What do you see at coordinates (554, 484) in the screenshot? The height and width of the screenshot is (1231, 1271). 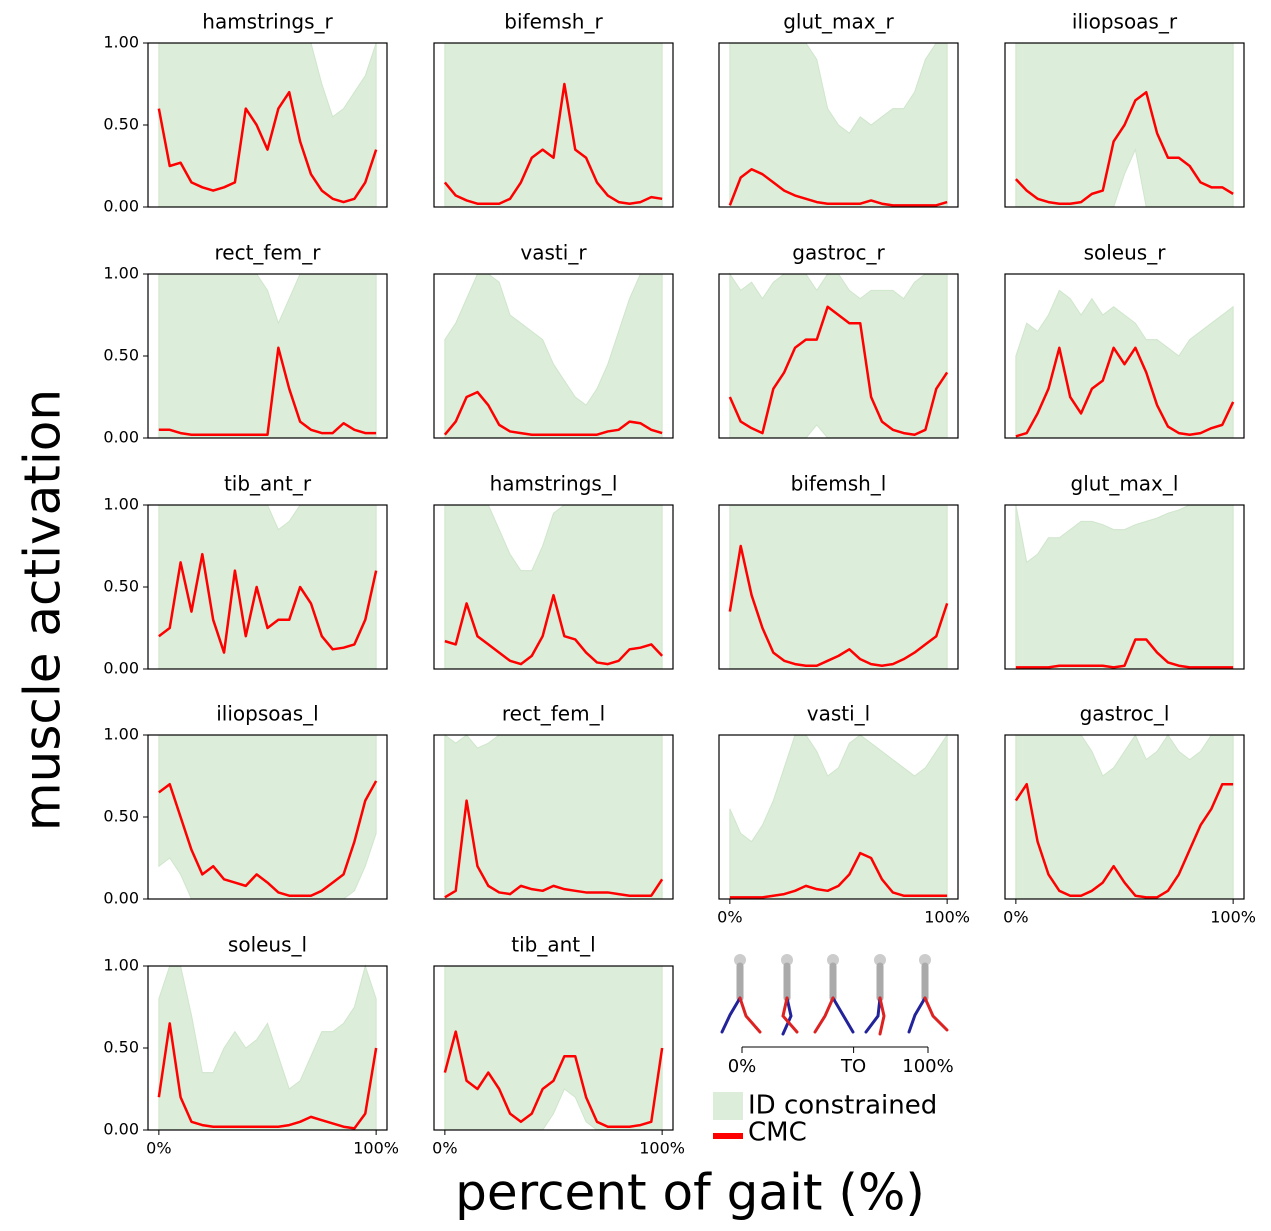 I see `panel-title: hamstrings_l` at bounding box center [554, 484].